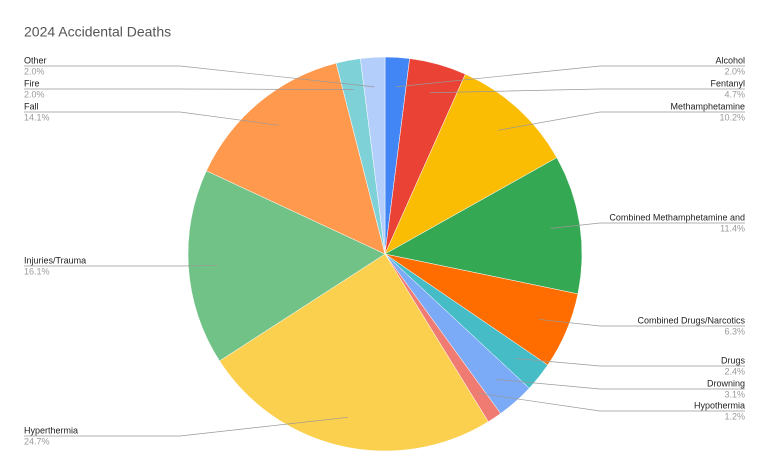 The height and width of the screenshot is (475, 769). What do you see at coordinates (51, 430) in the screenshot?
I see `slice-label: Hyperthermia` at bounding box center [51, 430].